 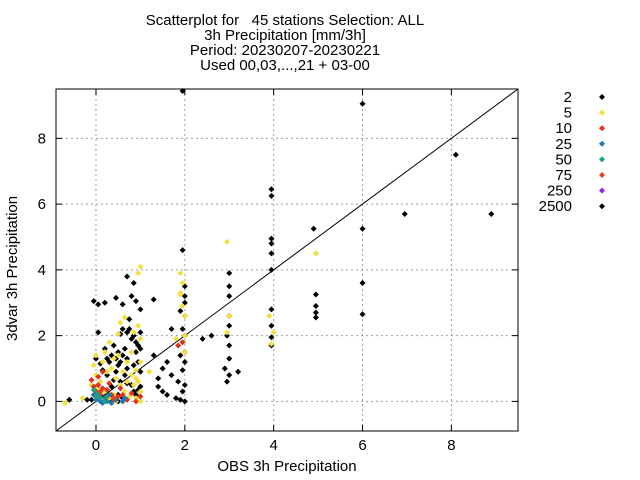 What do you see at coordinates (185, 445) in the screenshot?
I see `x-tick-label: 2` at bounding box center [185, 445].